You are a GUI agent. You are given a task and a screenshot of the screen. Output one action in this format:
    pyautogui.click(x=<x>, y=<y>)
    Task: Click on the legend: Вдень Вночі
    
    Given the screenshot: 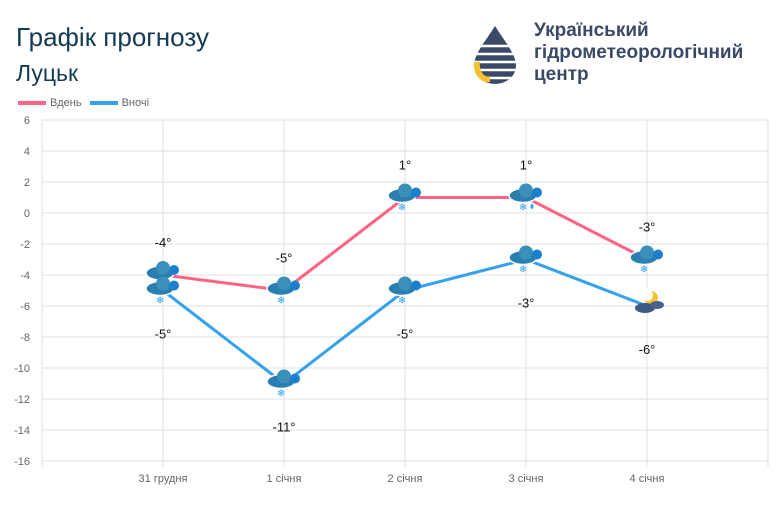 What is the action you would take?
    pyautogui.click(x=83, y=103)
    